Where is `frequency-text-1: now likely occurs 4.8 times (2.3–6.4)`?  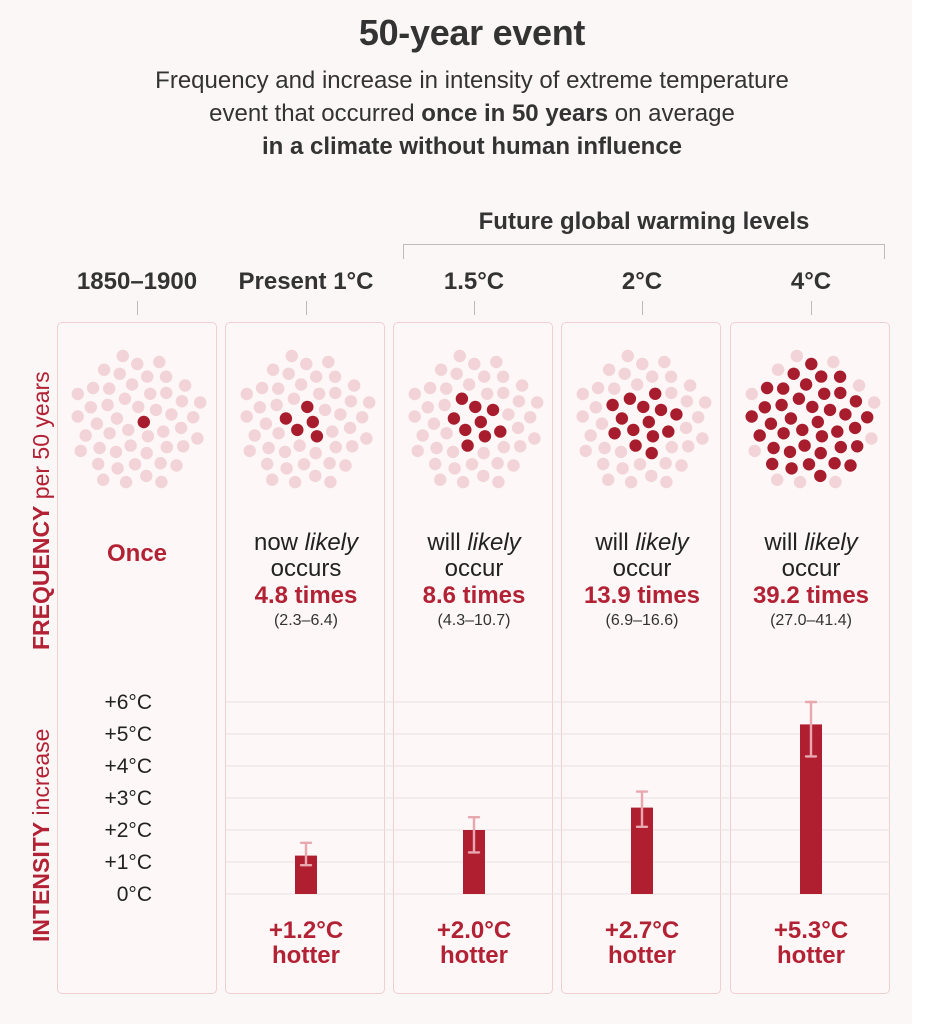 frequency-text-1: now likely occurs 4.8 times (2.3–6.4) is located at coordinates (306, 580).